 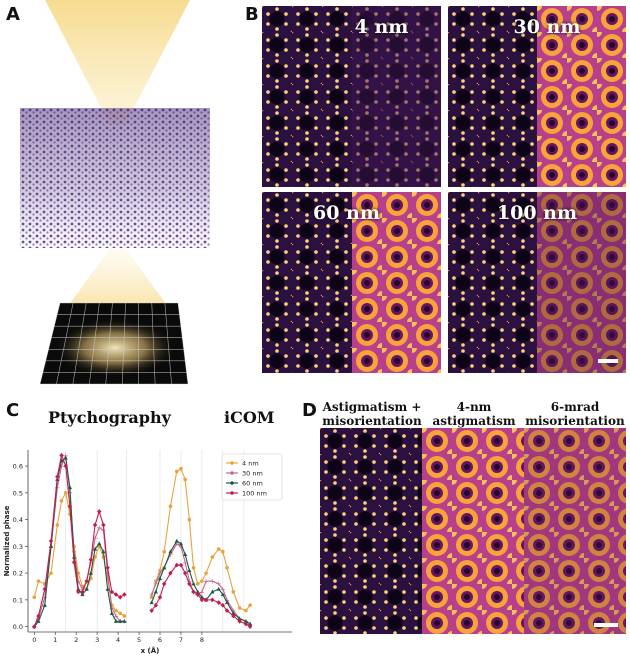 I want to click on tile-100nm-icom, so click(x=581, y=282).